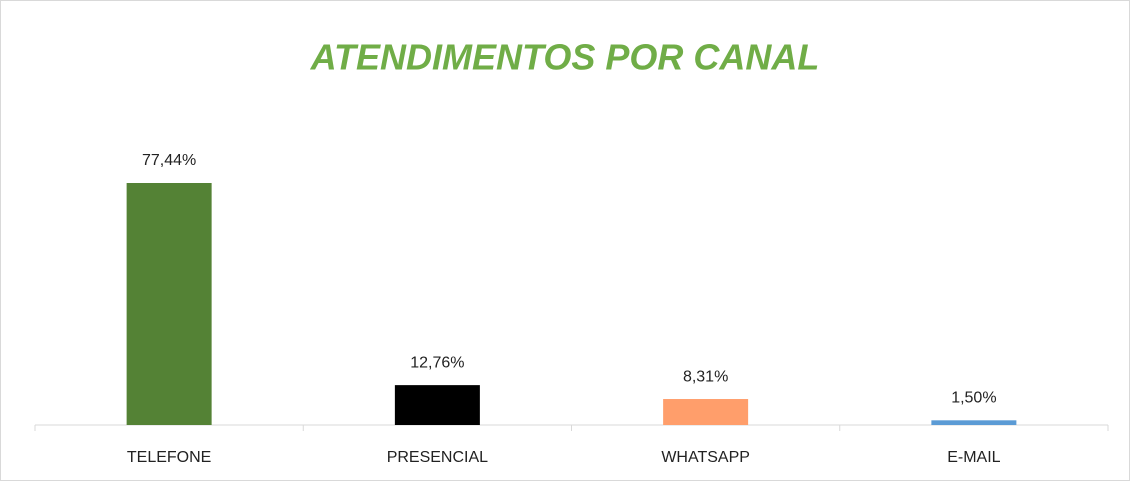 The image size is (1130, 481). Describe the element at coordinates (973, 398) in the screenshot. I see `value-label: 1,50%` at that location.